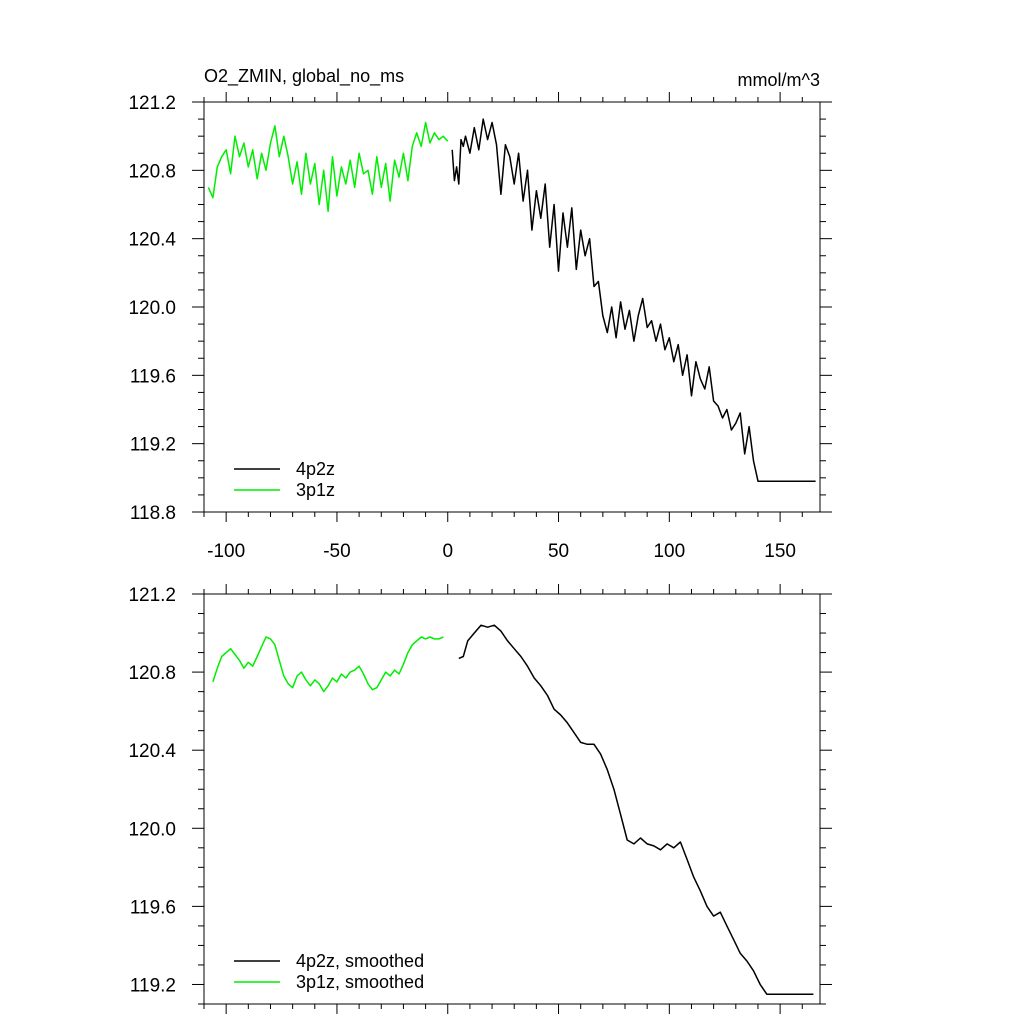 The height and width of the screenshot is (1029, 1024). Describe the element at coordinates (304, 76) in the screenshot. I see `chart-title: O2_ZMIN, global_no_ms` at that location.